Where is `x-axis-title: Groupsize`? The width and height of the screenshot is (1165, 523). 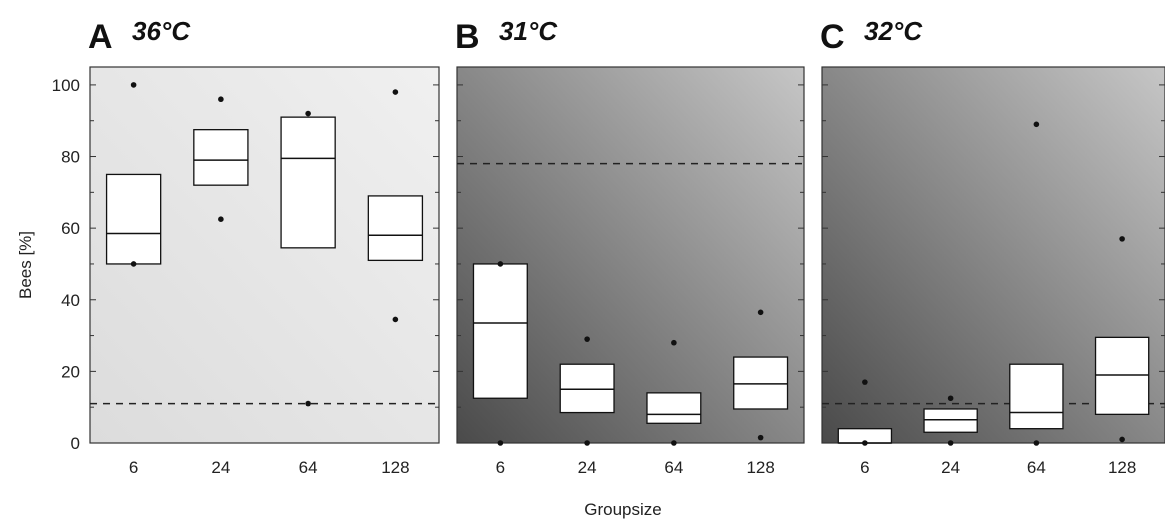 x-axis-title: Groupsize is located at coordinates (622, 509).